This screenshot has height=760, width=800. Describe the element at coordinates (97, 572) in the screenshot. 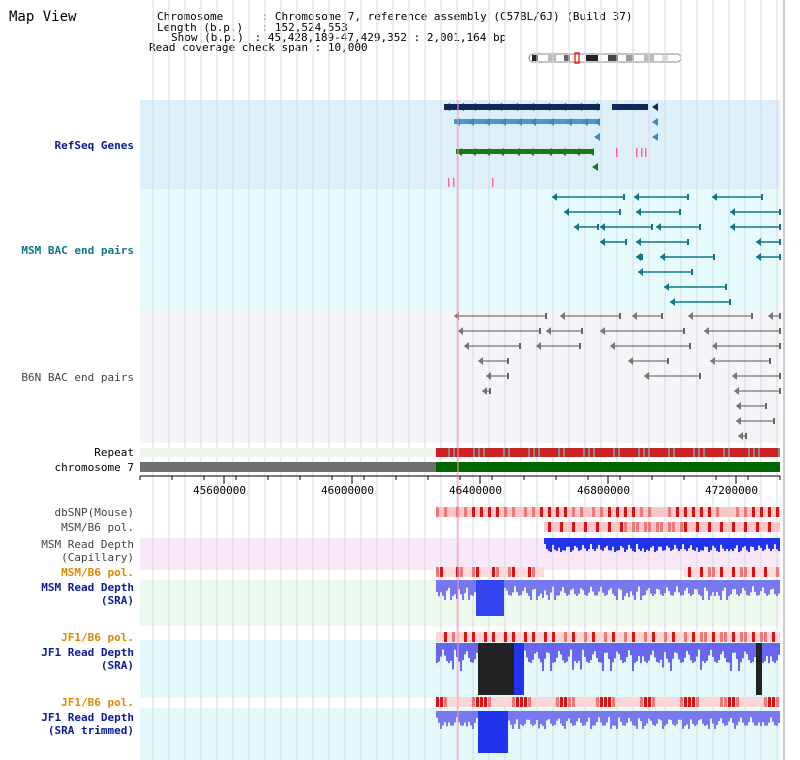

I see `label-msm-b6-pol-2: MSM/B6 pol.` at that location.